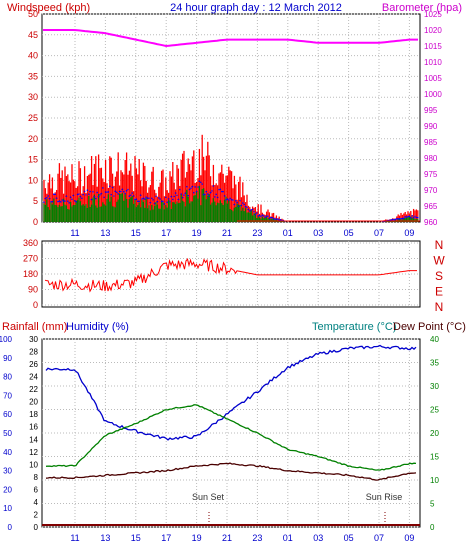 This screenshot has width=468, height=555. What do you see at coordinates (33, 414) in the screenshot?
I see `rainfall-tick: 18` at bounding box center [33, 414].